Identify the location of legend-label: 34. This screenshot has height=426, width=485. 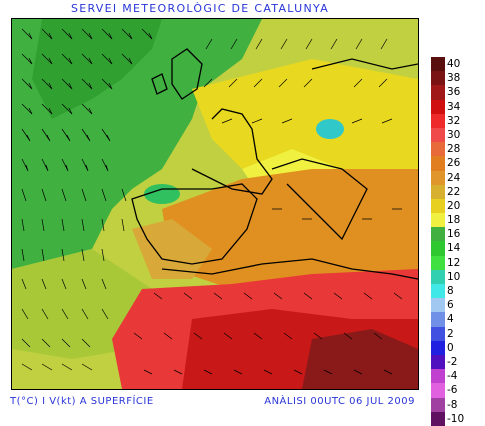
(454, 106).